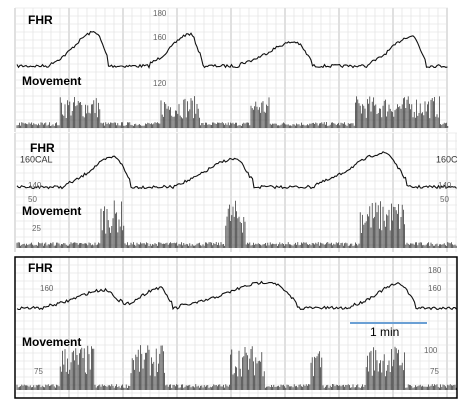  Describe the element at coordinates (160, 83) in the screenshot. I see `scale-label: 120` at that location.